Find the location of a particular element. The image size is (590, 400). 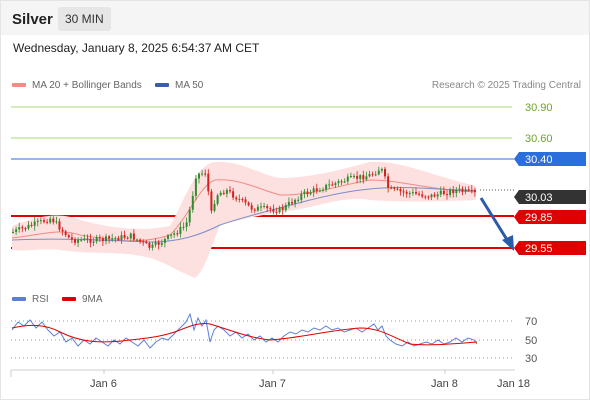

rsi-axis-70: 70 is located at coordinates (531, 322).